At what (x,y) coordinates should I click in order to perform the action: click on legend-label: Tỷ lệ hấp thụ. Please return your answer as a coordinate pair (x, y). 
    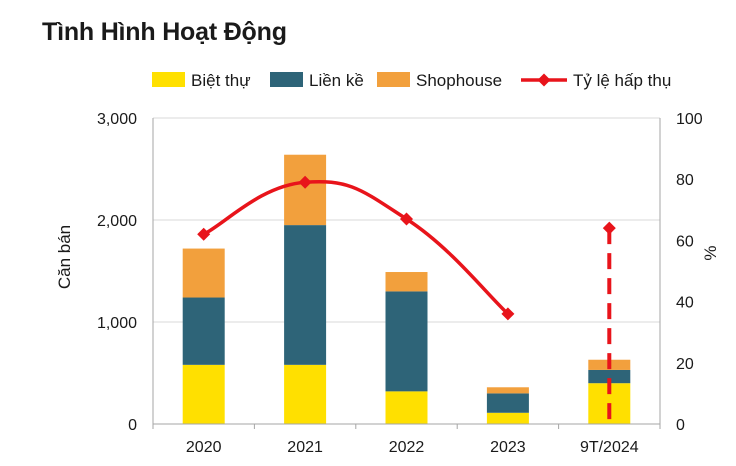
    Looking at the image, I should click on (622, 80).